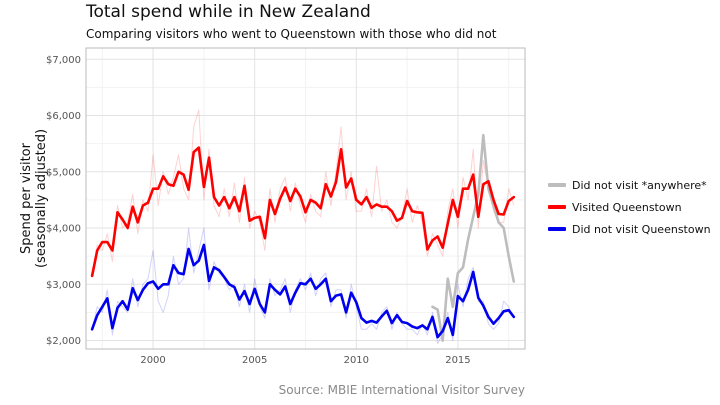 The height and width of the screenshot is (405, 720). I want to click on x-axis-ticks: 2000 2005 2010 2015, so click(305, 360).